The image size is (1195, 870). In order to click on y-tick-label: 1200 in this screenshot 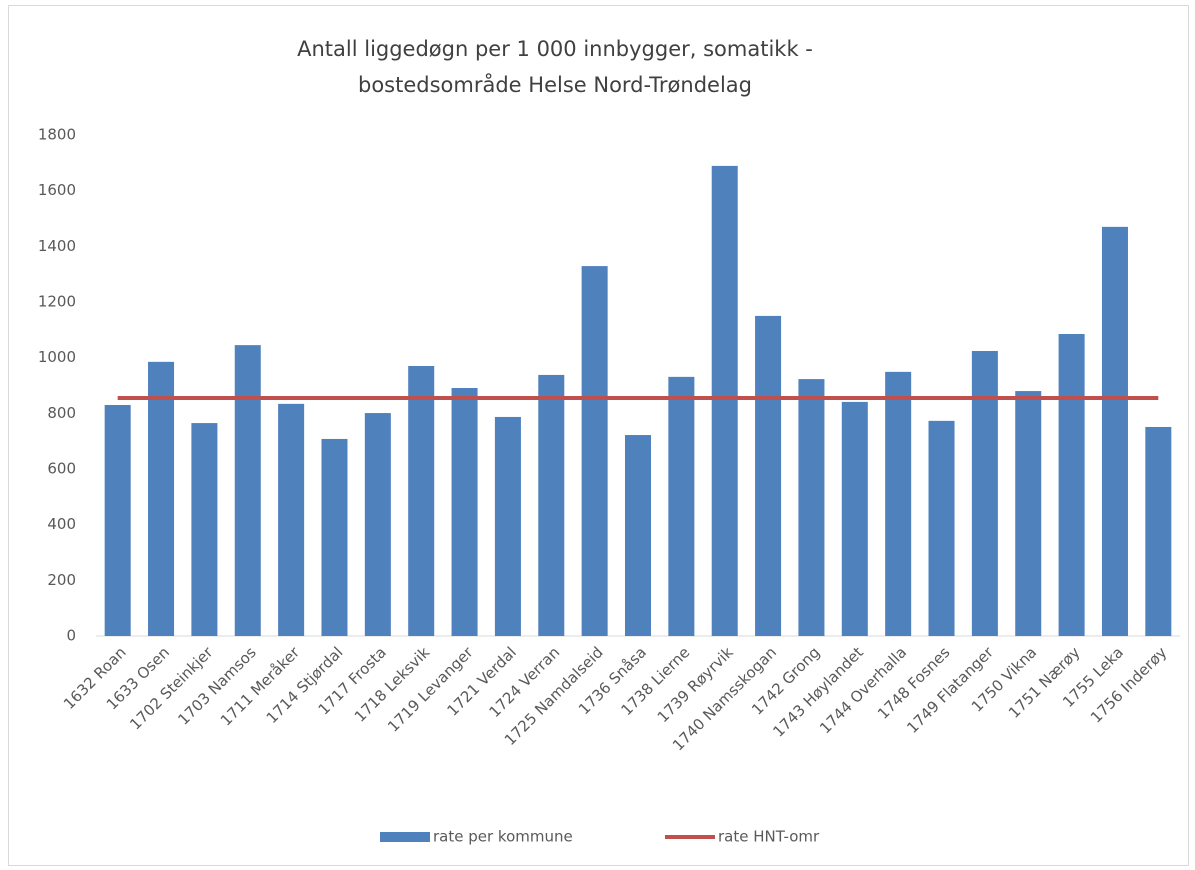, I will do `click(57, 302)`.